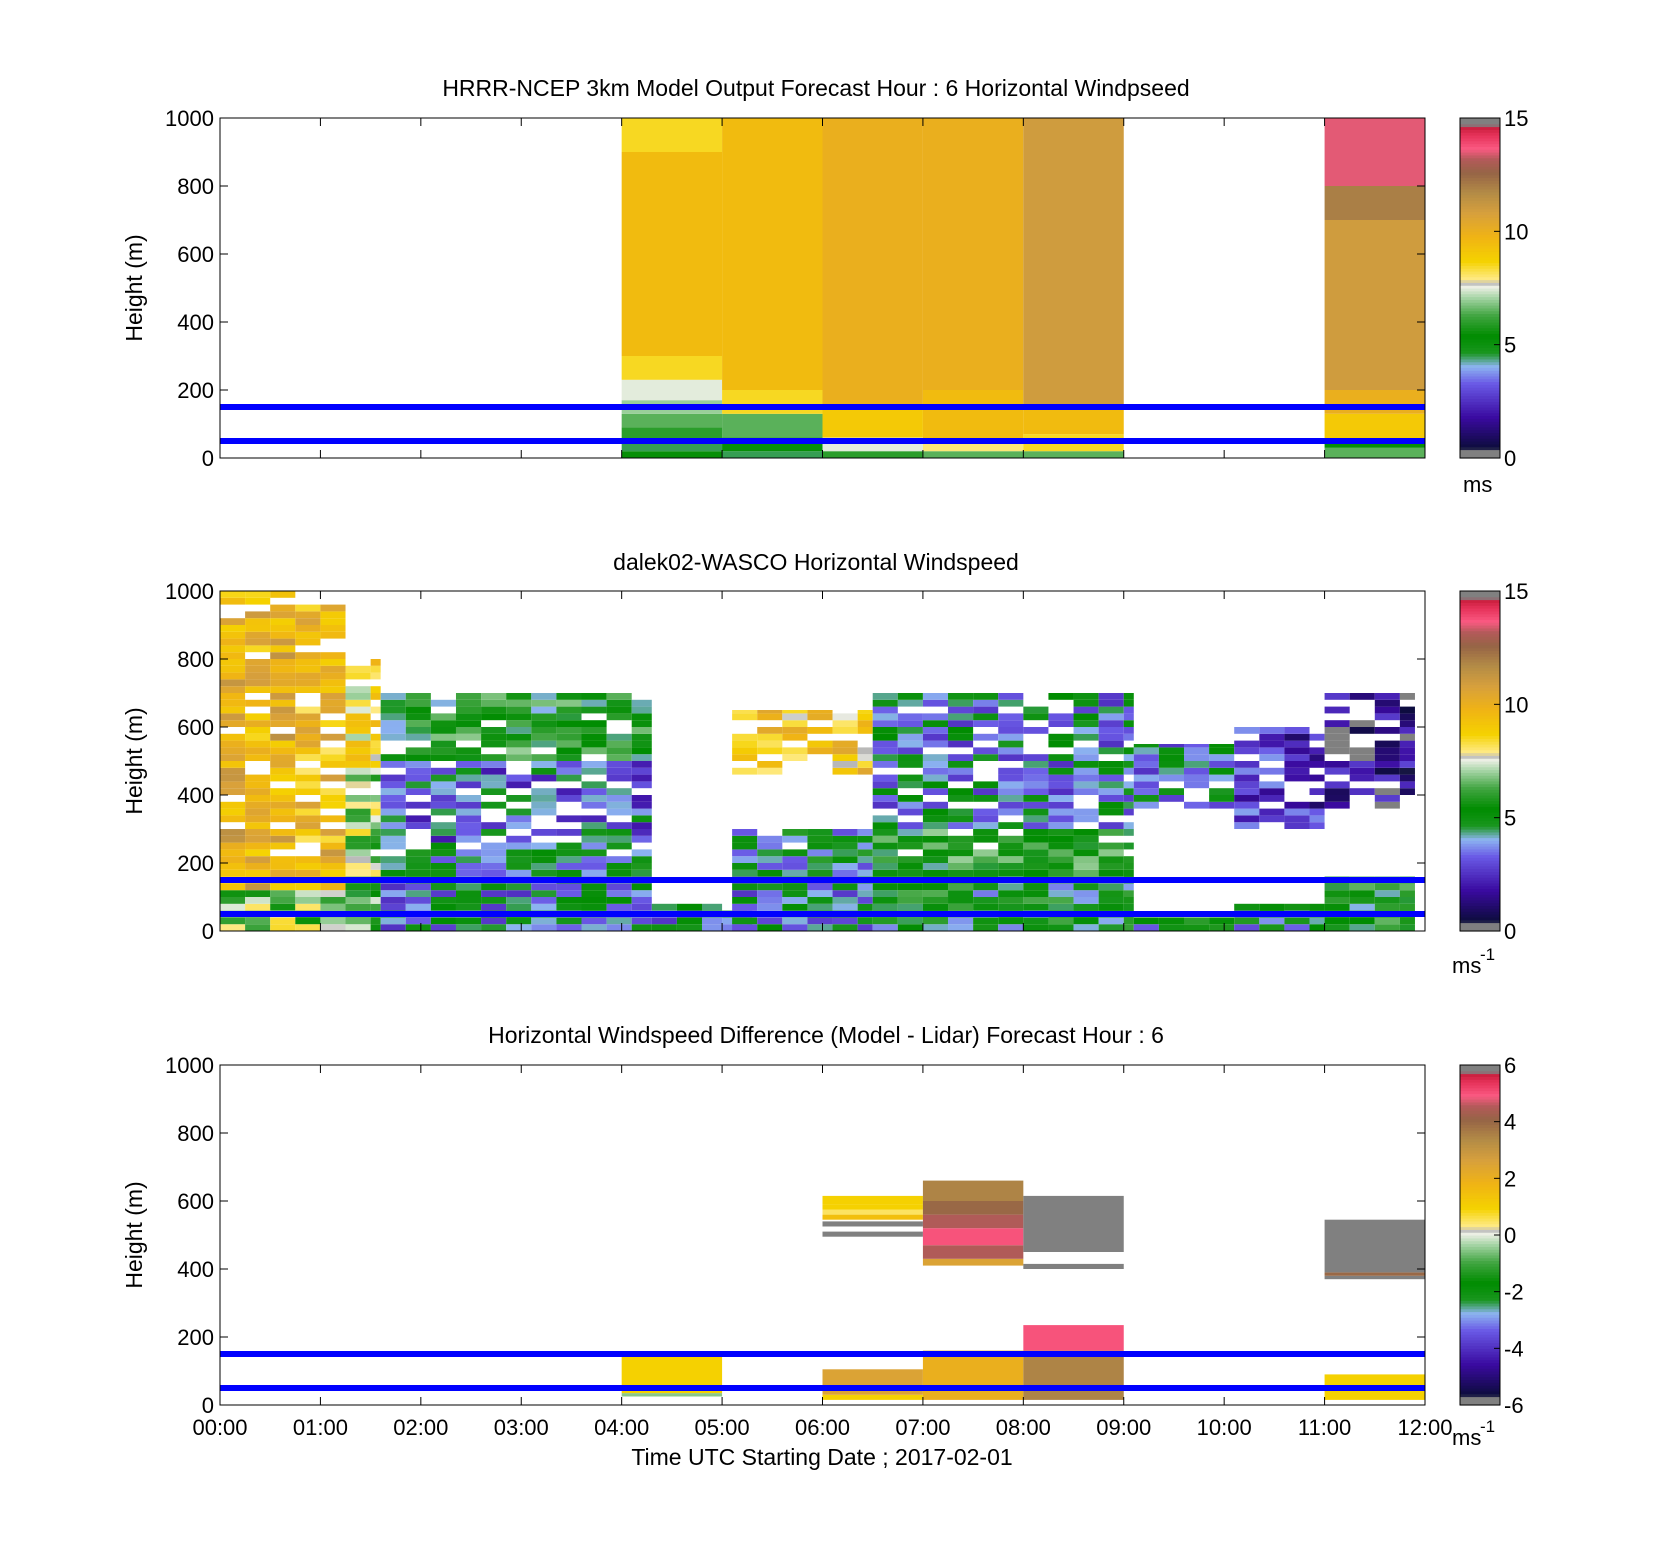 The height and width of the screenshot is (1561, 1680). I want to click on panel-model-cell, so click(672, 420).